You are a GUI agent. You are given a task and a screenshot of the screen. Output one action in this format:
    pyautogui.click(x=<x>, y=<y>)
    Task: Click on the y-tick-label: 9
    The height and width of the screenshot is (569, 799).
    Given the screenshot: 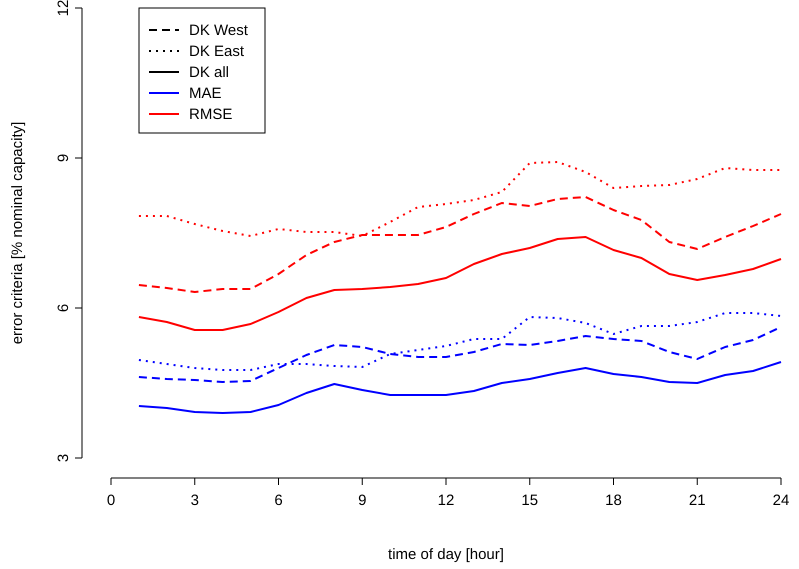 What is the action you would take?
    pyautogui.click(x=63, y=158)
    